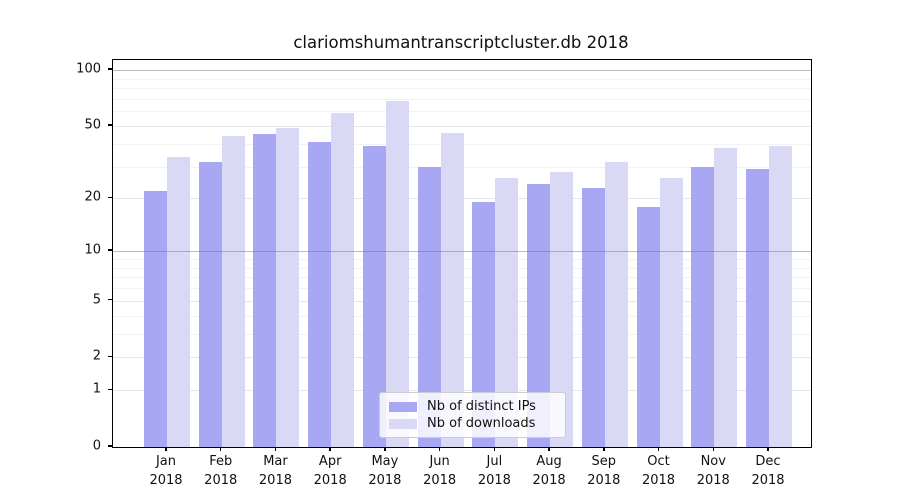  I want to click on y-axis: 0 1 2 5 10 20 50 100, so click(56, 256).